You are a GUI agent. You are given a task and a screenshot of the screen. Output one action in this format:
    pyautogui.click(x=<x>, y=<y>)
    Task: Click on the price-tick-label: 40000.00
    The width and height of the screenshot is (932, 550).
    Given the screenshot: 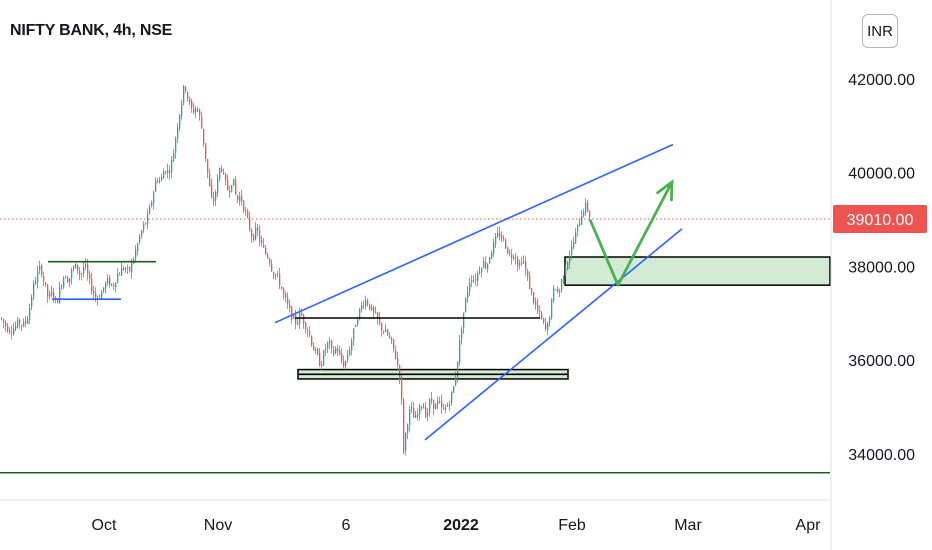 What is the action you would take?
    pyautogui.click(x=881, y=174)
    